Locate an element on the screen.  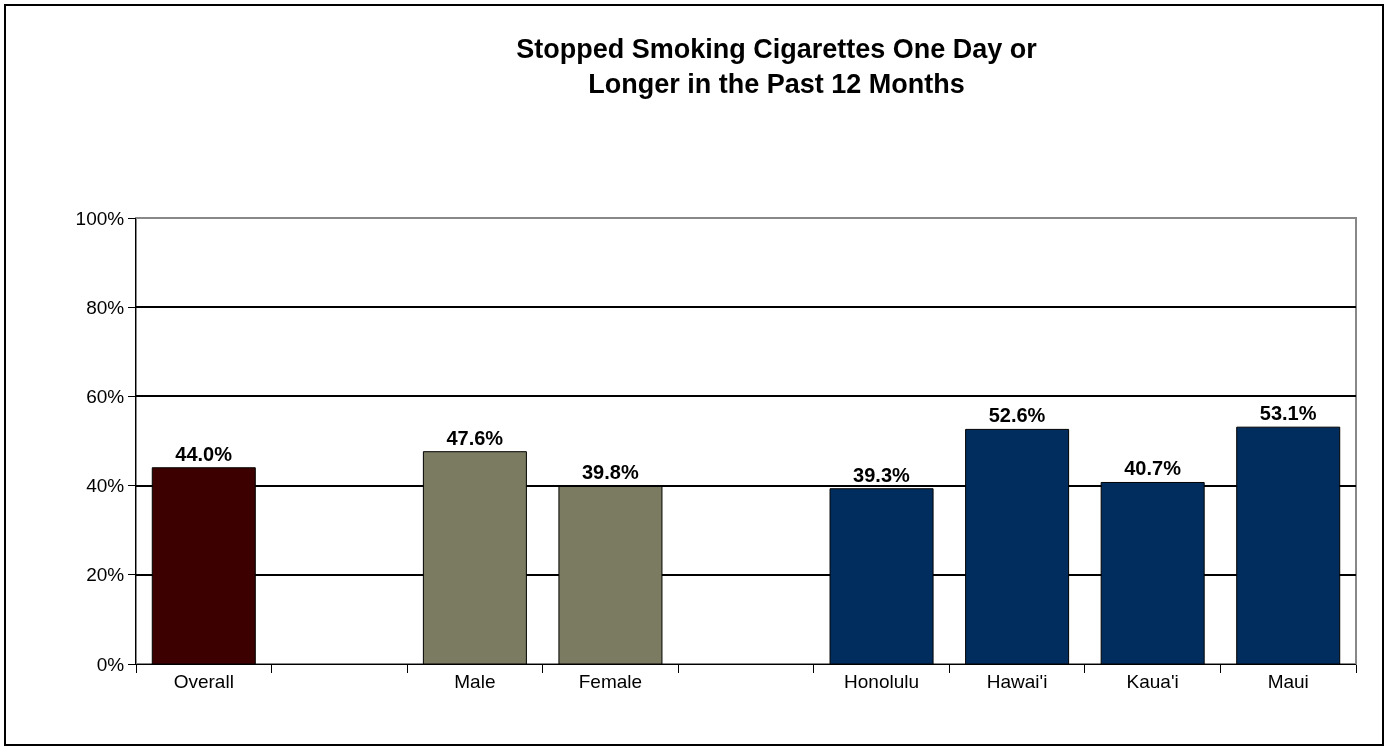
y-tick-label: 20% is located at coordinates (105, 575).